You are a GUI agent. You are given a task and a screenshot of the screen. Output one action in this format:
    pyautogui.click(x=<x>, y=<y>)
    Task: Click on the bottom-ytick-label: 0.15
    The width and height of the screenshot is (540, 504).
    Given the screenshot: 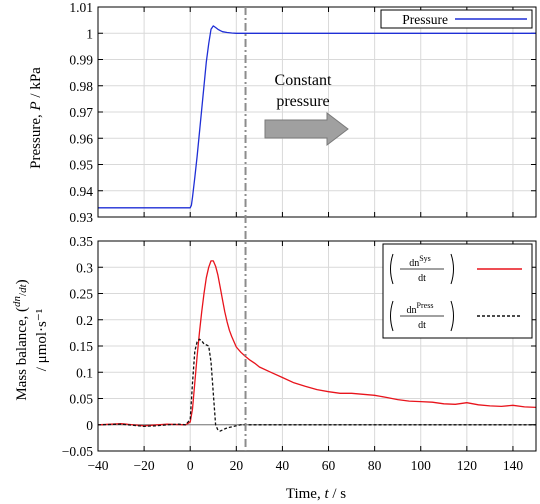 What is the action you would take?
    pyautogui.click(x=81, y=346)
    